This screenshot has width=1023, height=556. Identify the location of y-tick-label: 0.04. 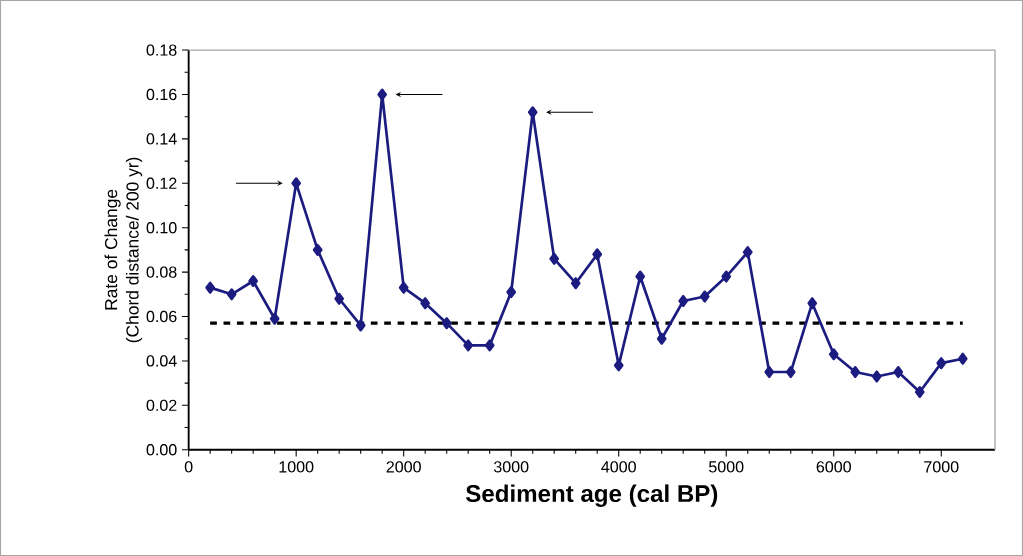
(161, 361).